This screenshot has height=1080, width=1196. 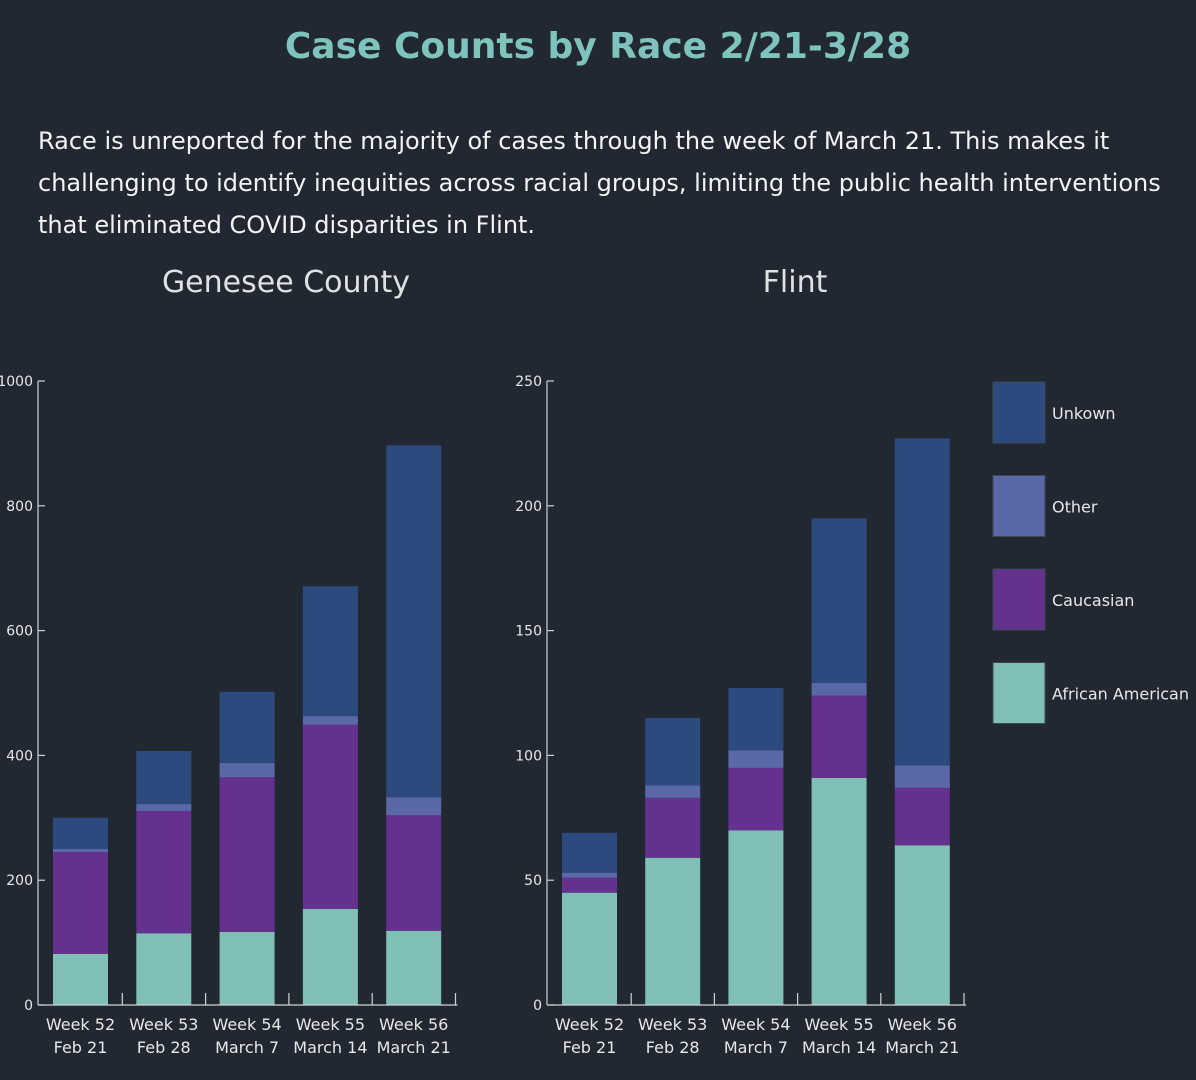 I want to click on legend-label: Other, so click(x=1075, y=507).